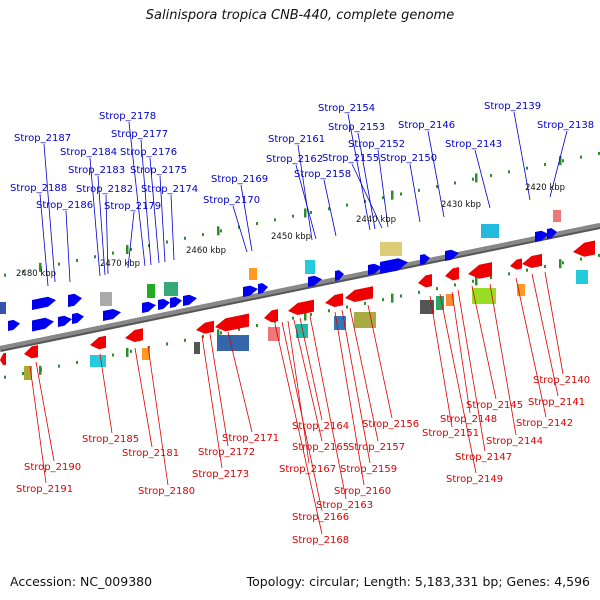 This screenshot has width=600, height=600. I want to click on reverse-gene-label: Strop_2190, so click(52, 467).